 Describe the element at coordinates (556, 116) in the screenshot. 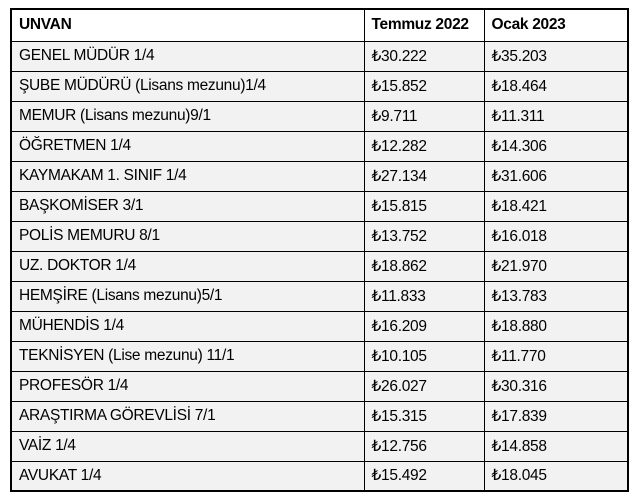

I see `cell-ocak-2023: ₺11.311` at that location.